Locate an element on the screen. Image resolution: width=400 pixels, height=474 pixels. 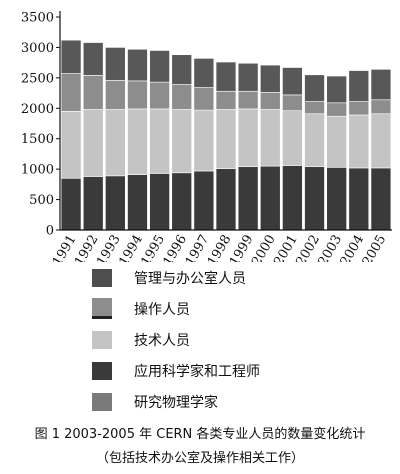
legend-swatch-technicians is located at coordinates (102, 339).